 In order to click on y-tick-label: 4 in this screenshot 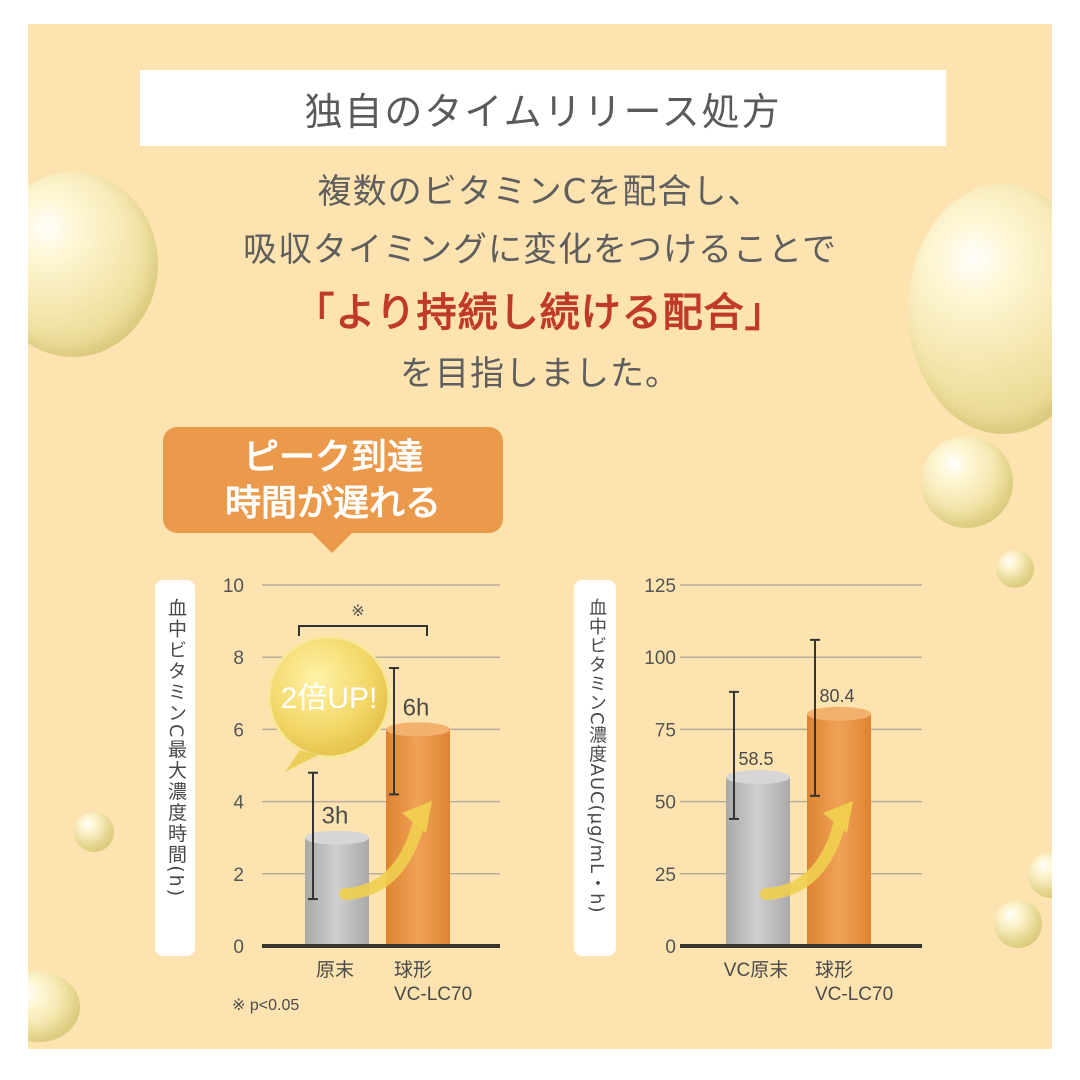, I will do `click(238, 803)`.